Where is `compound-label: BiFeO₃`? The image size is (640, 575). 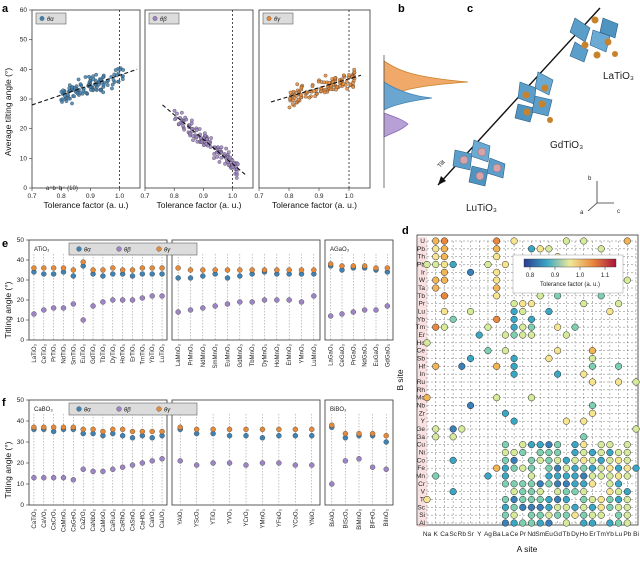 compound-label: BiFeO₃ is located at coordinates (374, 518).